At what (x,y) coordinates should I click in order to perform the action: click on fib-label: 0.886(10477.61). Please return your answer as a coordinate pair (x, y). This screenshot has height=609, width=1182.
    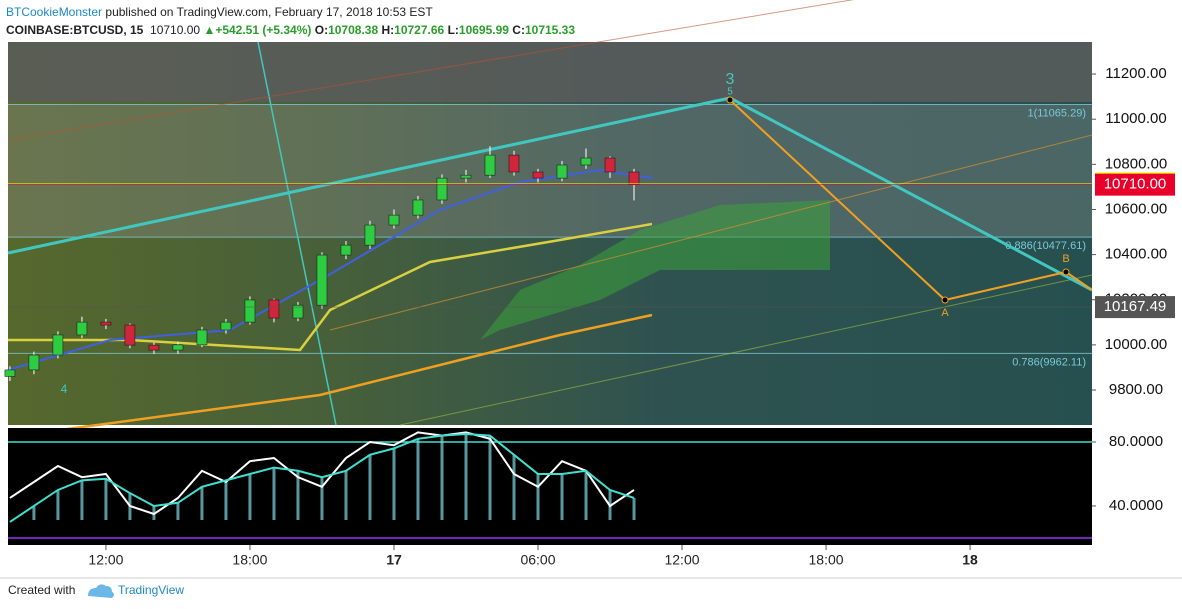
    Looking at the image, I should click on (1045, 246).